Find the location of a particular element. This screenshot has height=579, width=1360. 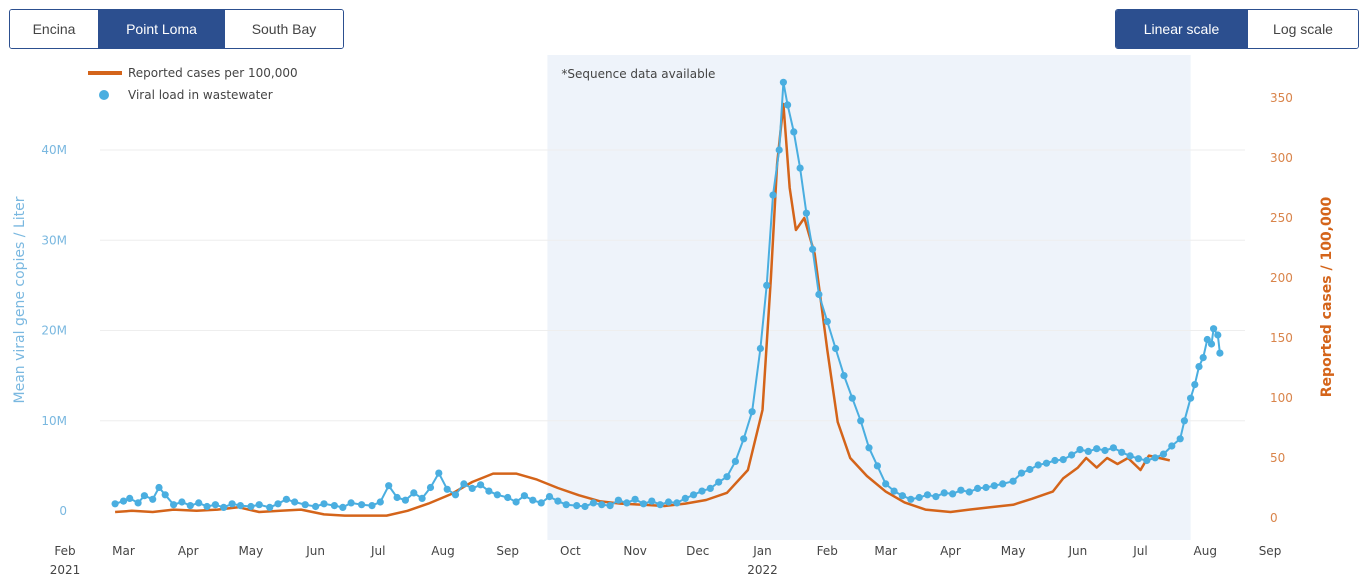

y-right-tick-label: 250 is located at coordinates (1281, 218).